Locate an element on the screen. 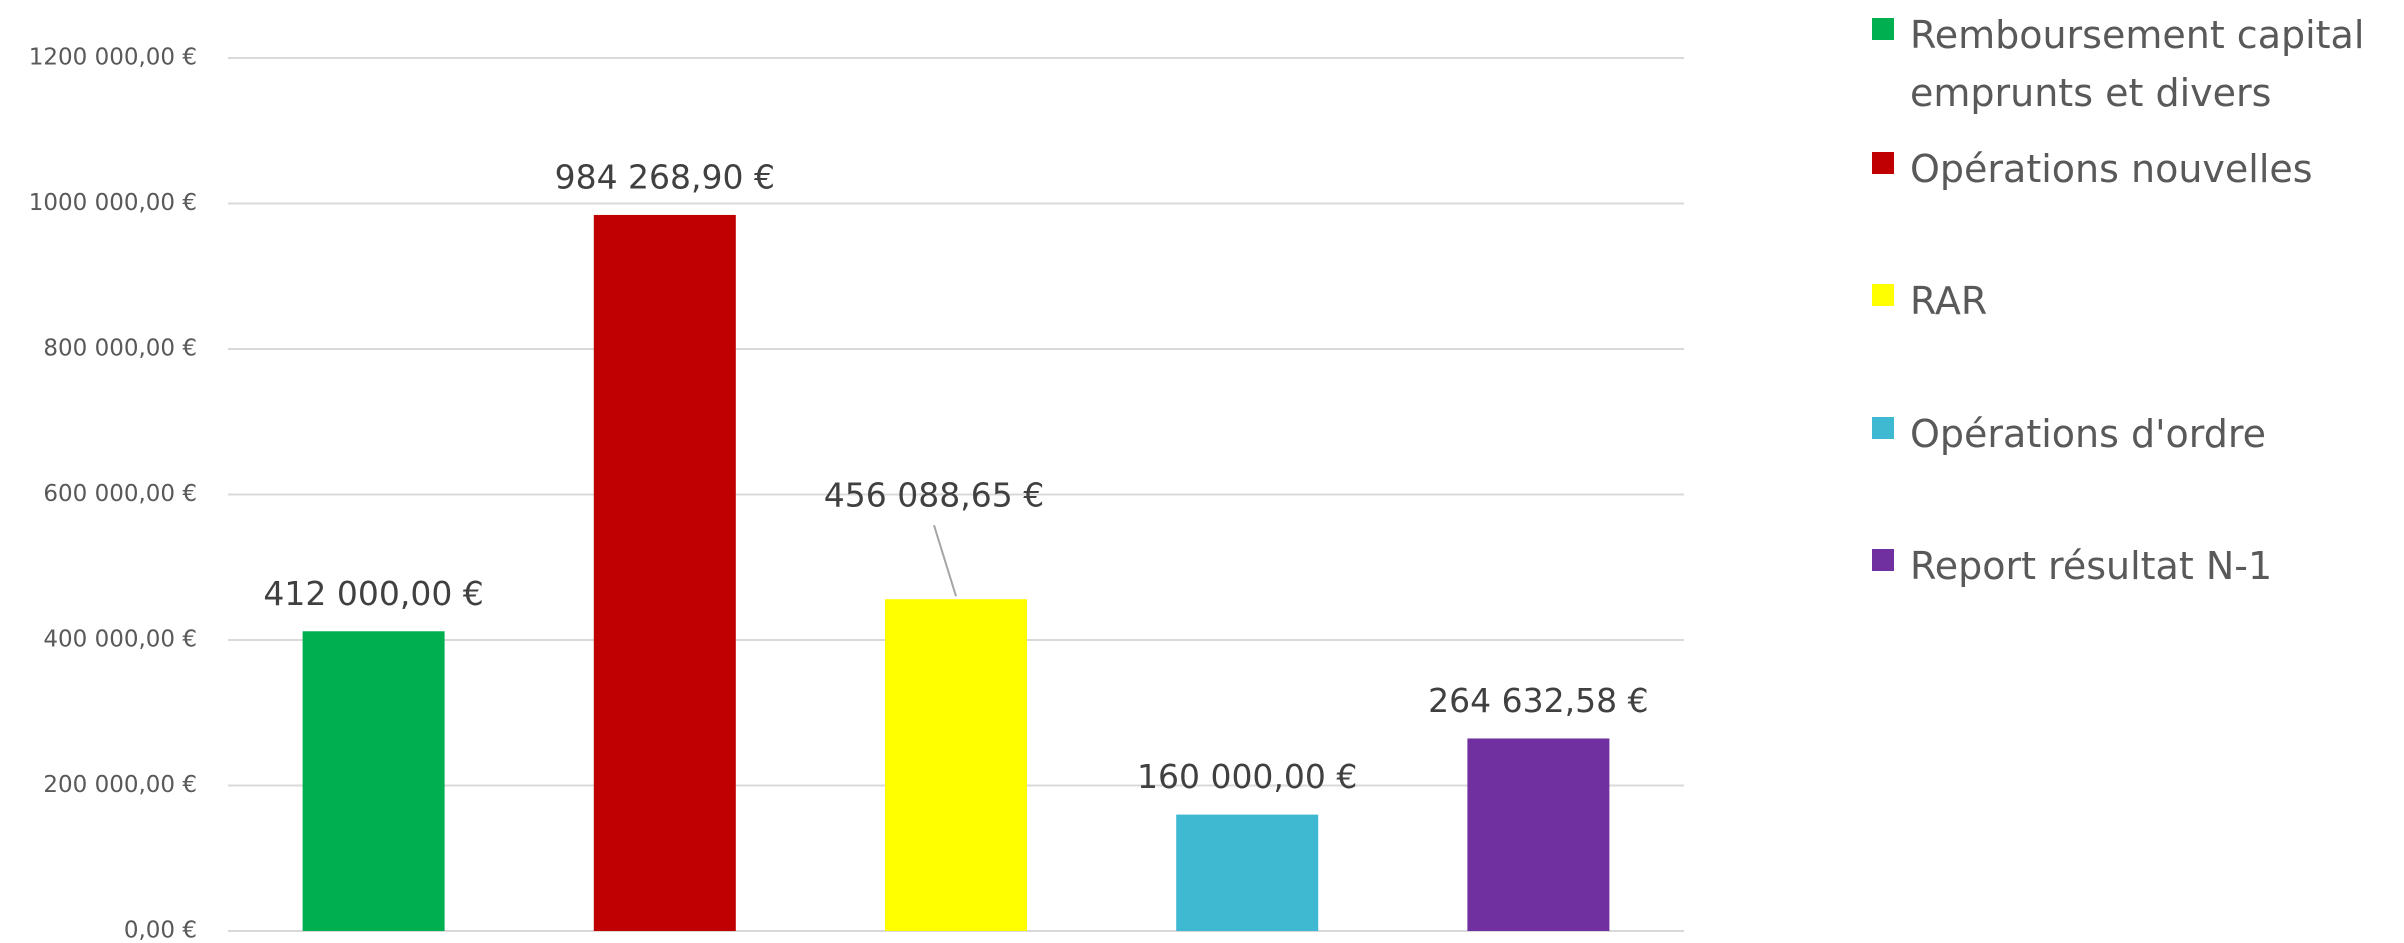  legend-label: Opérations d'ordre is located at coordinates (2088, 434).